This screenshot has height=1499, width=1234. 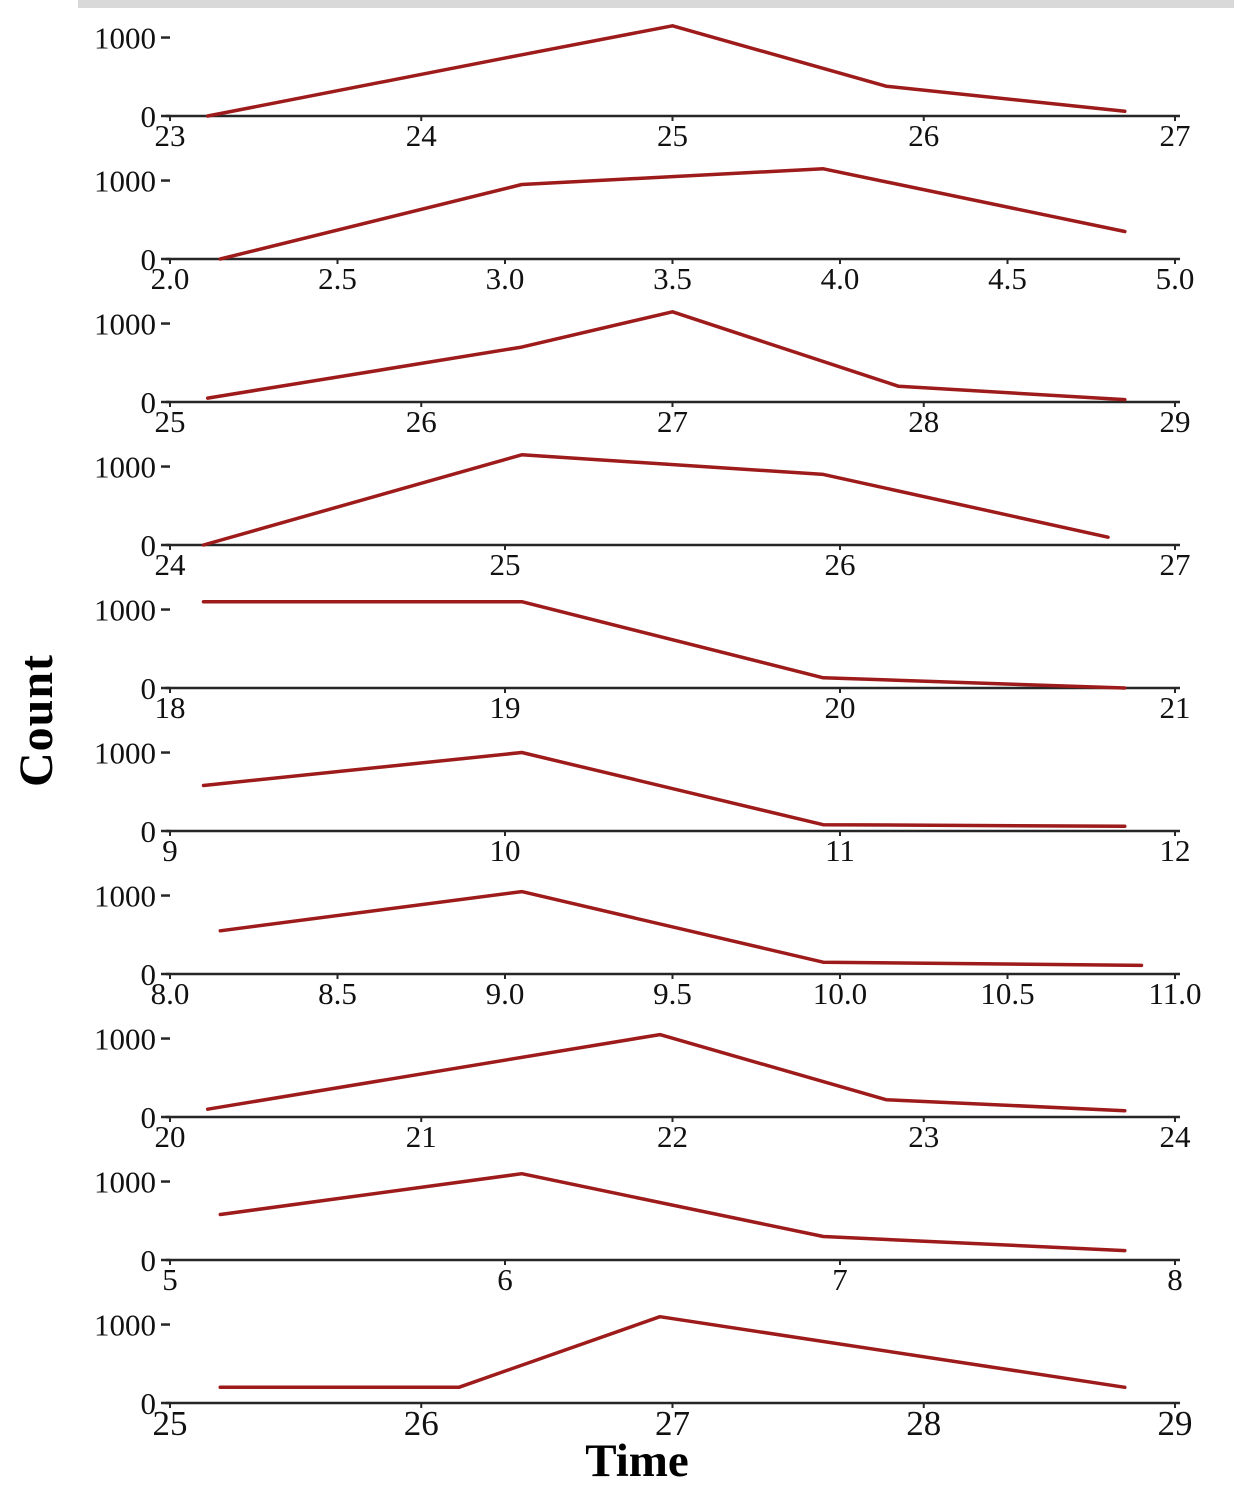 What do you see at coordinates (170, 849) in the screenshot?
I see `x-tick-label: 9` at bounding box center [170, 849].